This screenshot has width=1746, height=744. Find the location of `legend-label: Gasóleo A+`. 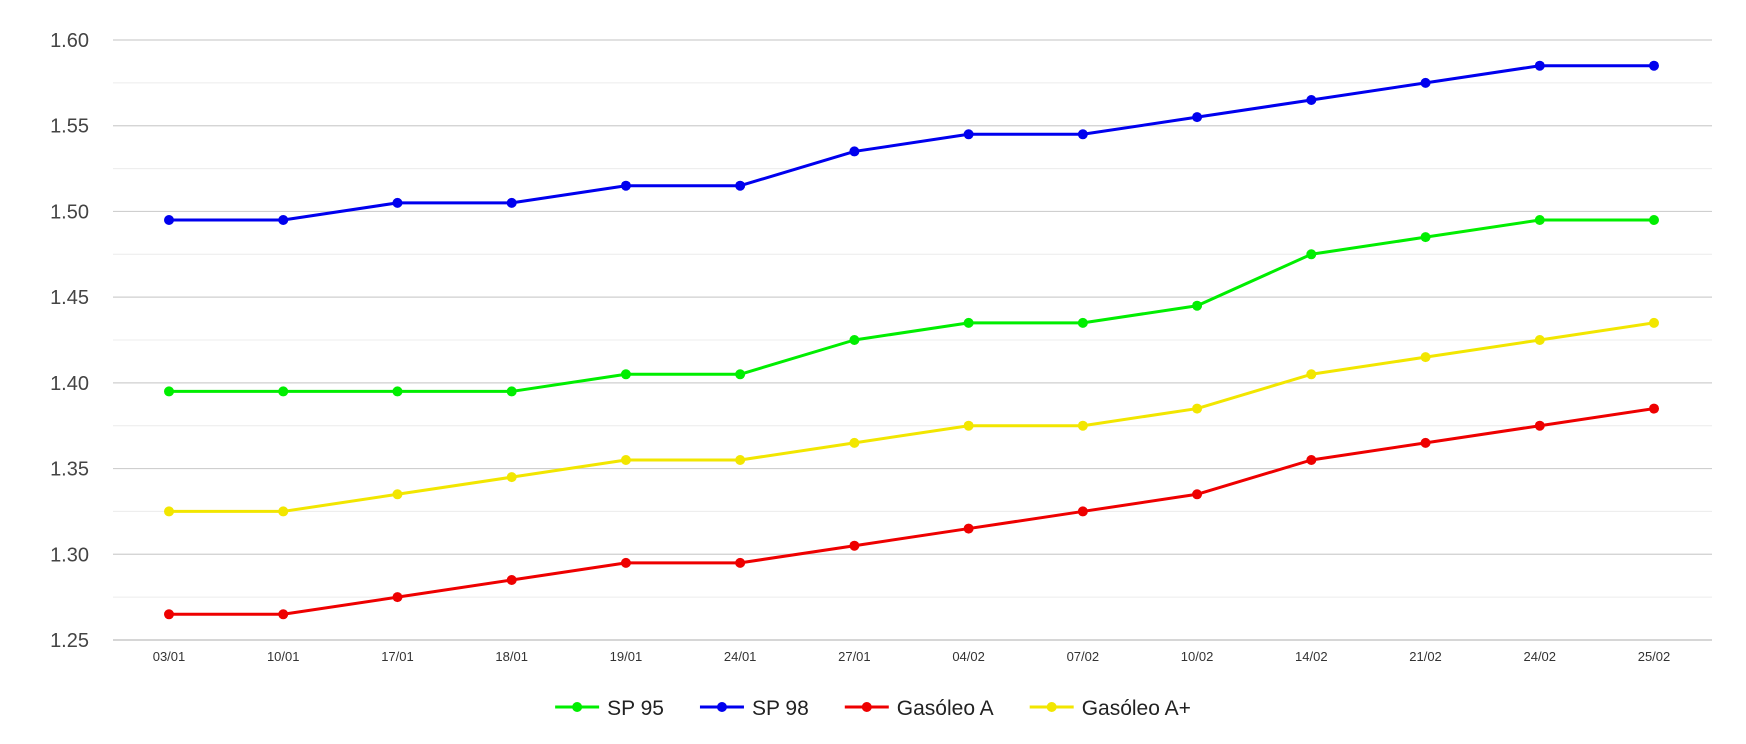

legend-label: Gasóleo A+ is located at coordinates (1136, 708).